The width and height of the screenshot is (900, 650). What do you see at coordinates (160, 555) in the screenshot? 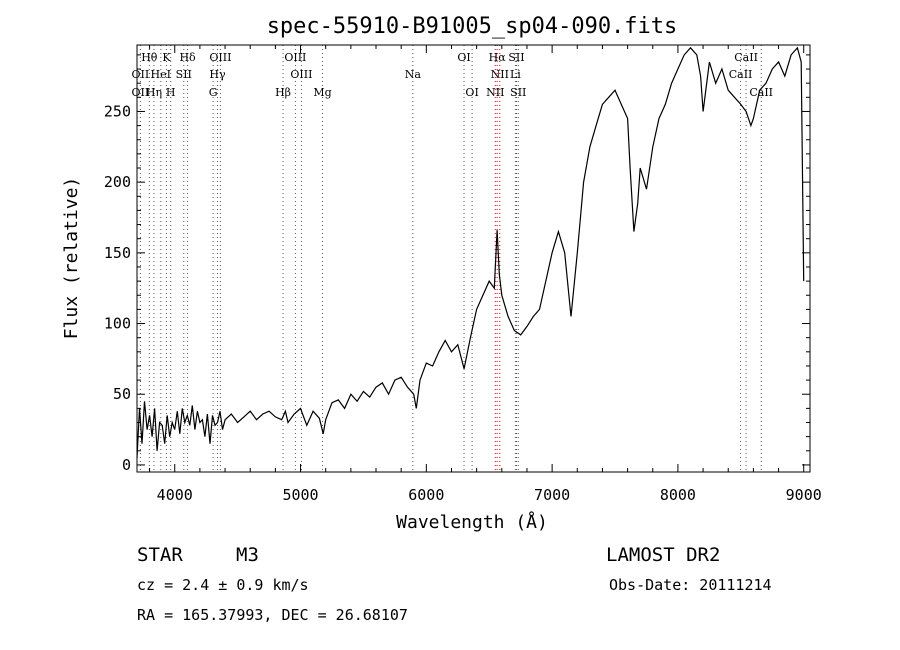
I see `object-class: STAR` at bounding box center [160, 555].